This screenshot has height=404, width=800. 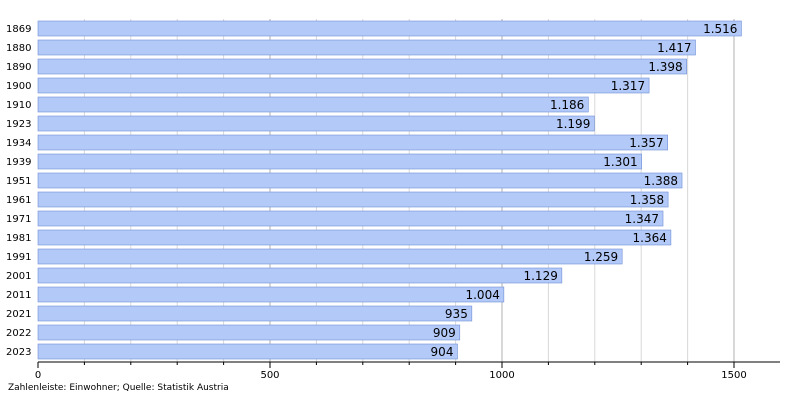 What do you see at coordinates (540, 276) in the screenshot?
I see `bar-value-label: 1.129` at bounding box center [540, 276].